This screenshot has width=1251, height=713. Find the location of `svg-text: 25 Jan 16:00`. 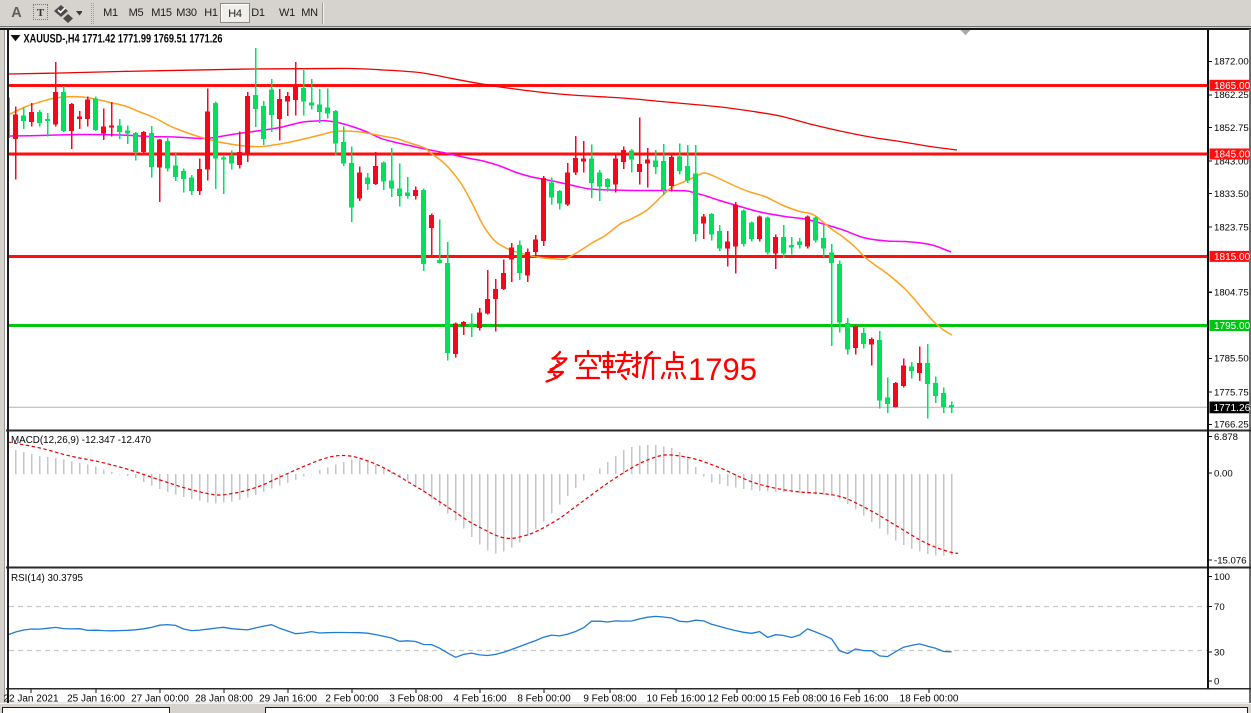

svg-text: 25 Jan 16:00 is located at coordinates (96, 699).